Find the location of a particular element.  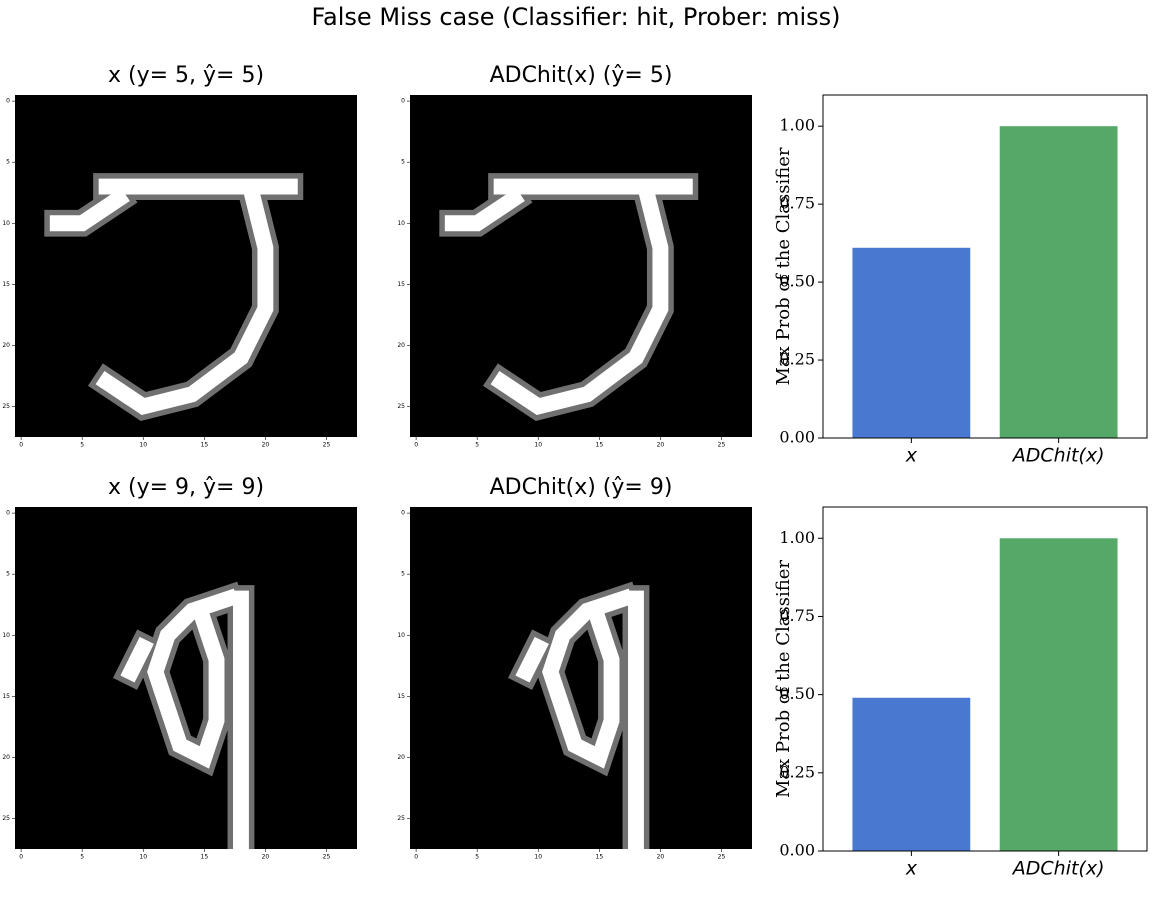

panel-title: ADChit(x) (ŷ= 9) is located at coordinates (581, 487).